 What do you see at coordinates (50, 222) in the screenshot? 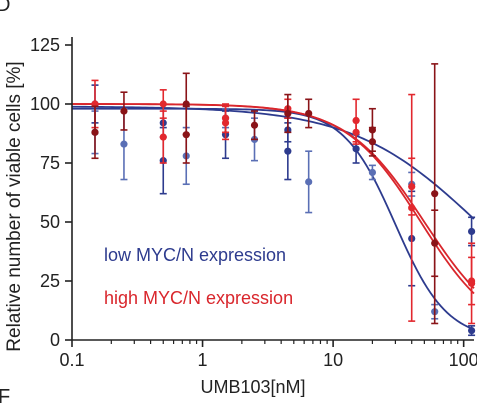
I see `y-tick-label: 50` at bounding box center [50, 222].